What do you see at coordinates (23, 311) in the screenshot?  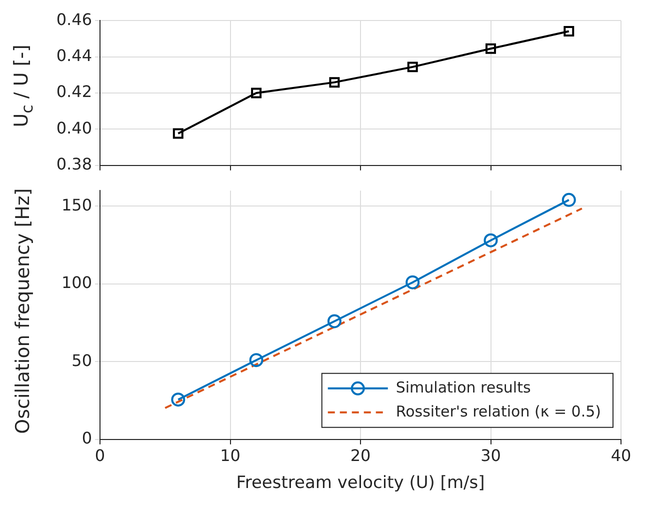 I see `y-axis-title: Oscillation frequency [Hz]` at bounding box center [23, 311].